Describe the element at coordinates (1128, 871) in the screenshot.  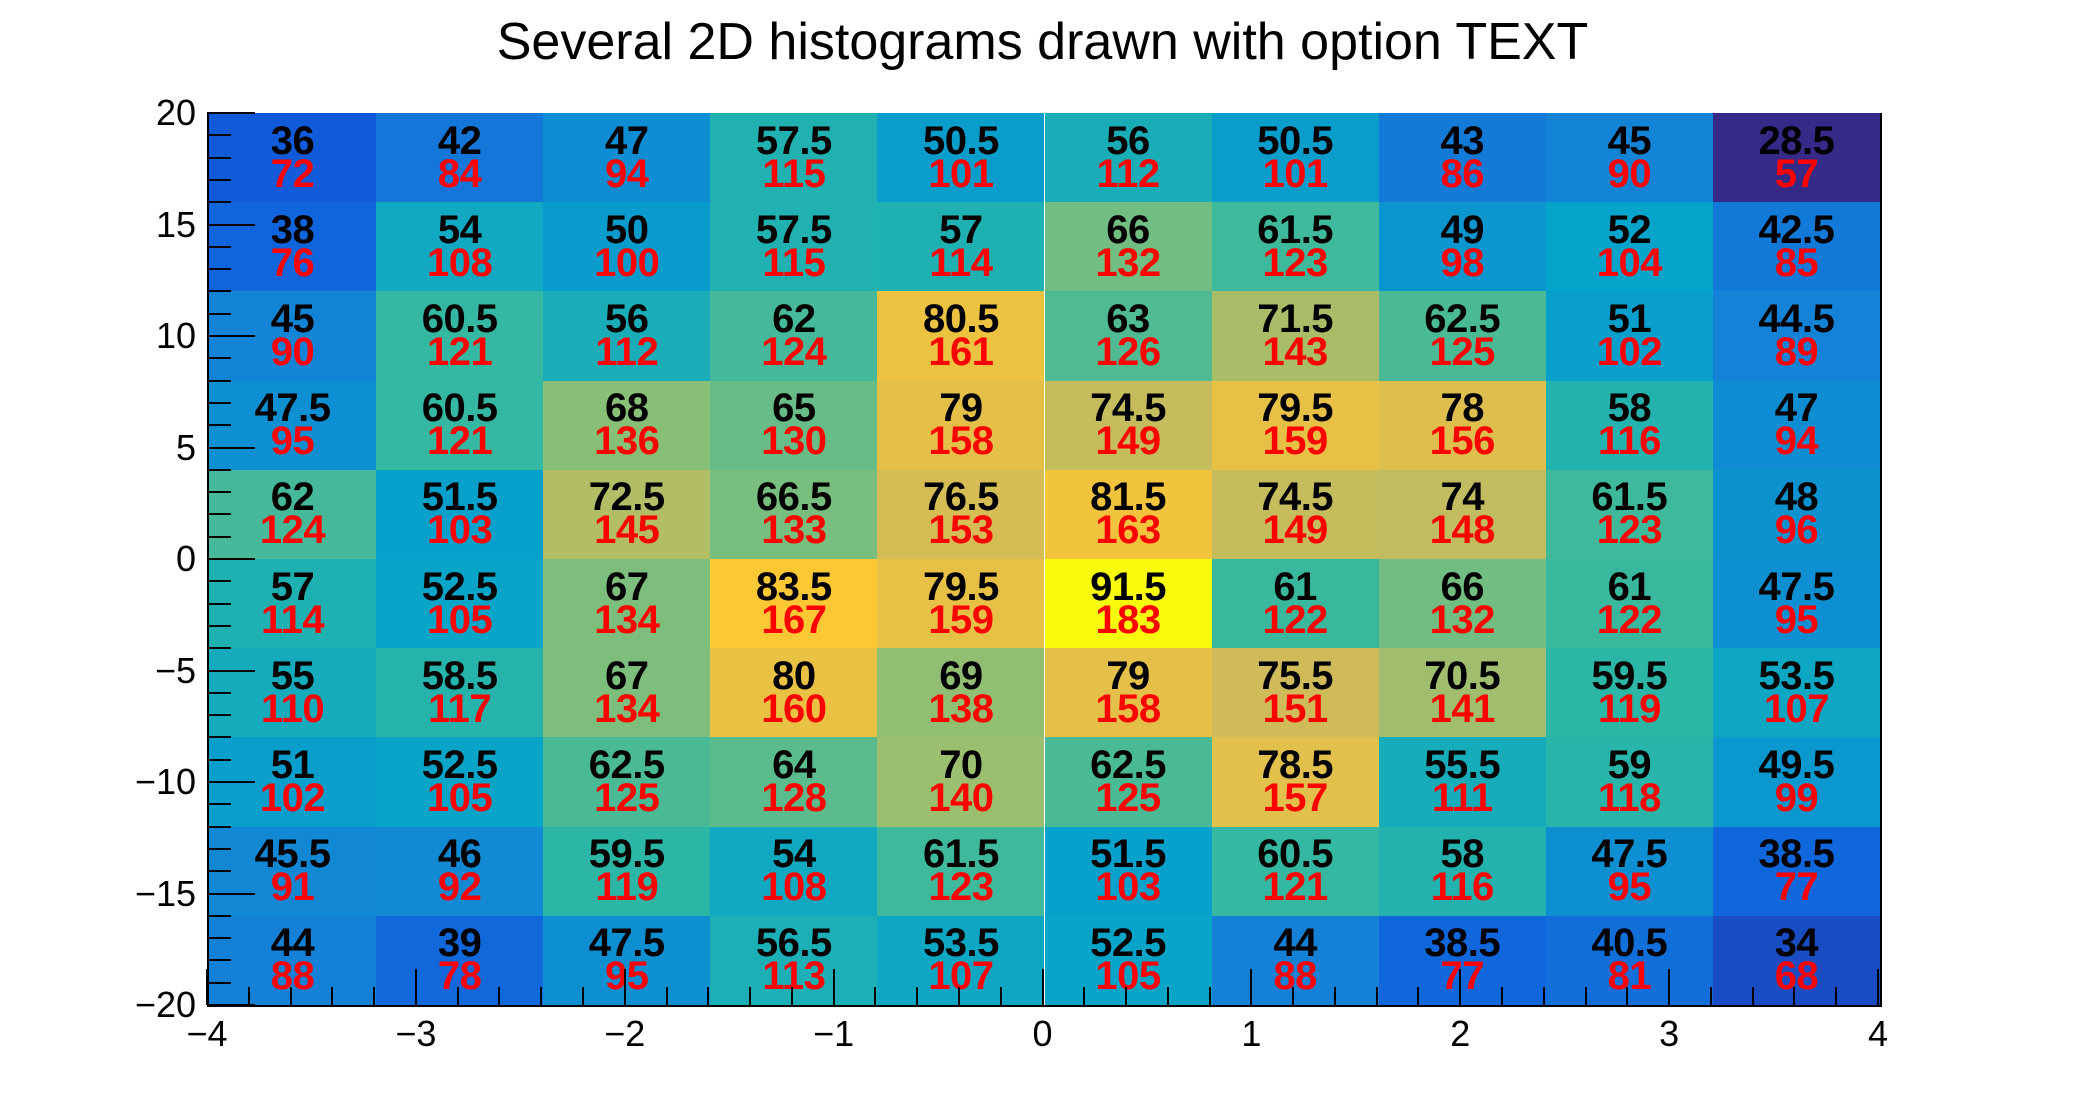
I see `heatmap-cell: 51.5 103` at that location.